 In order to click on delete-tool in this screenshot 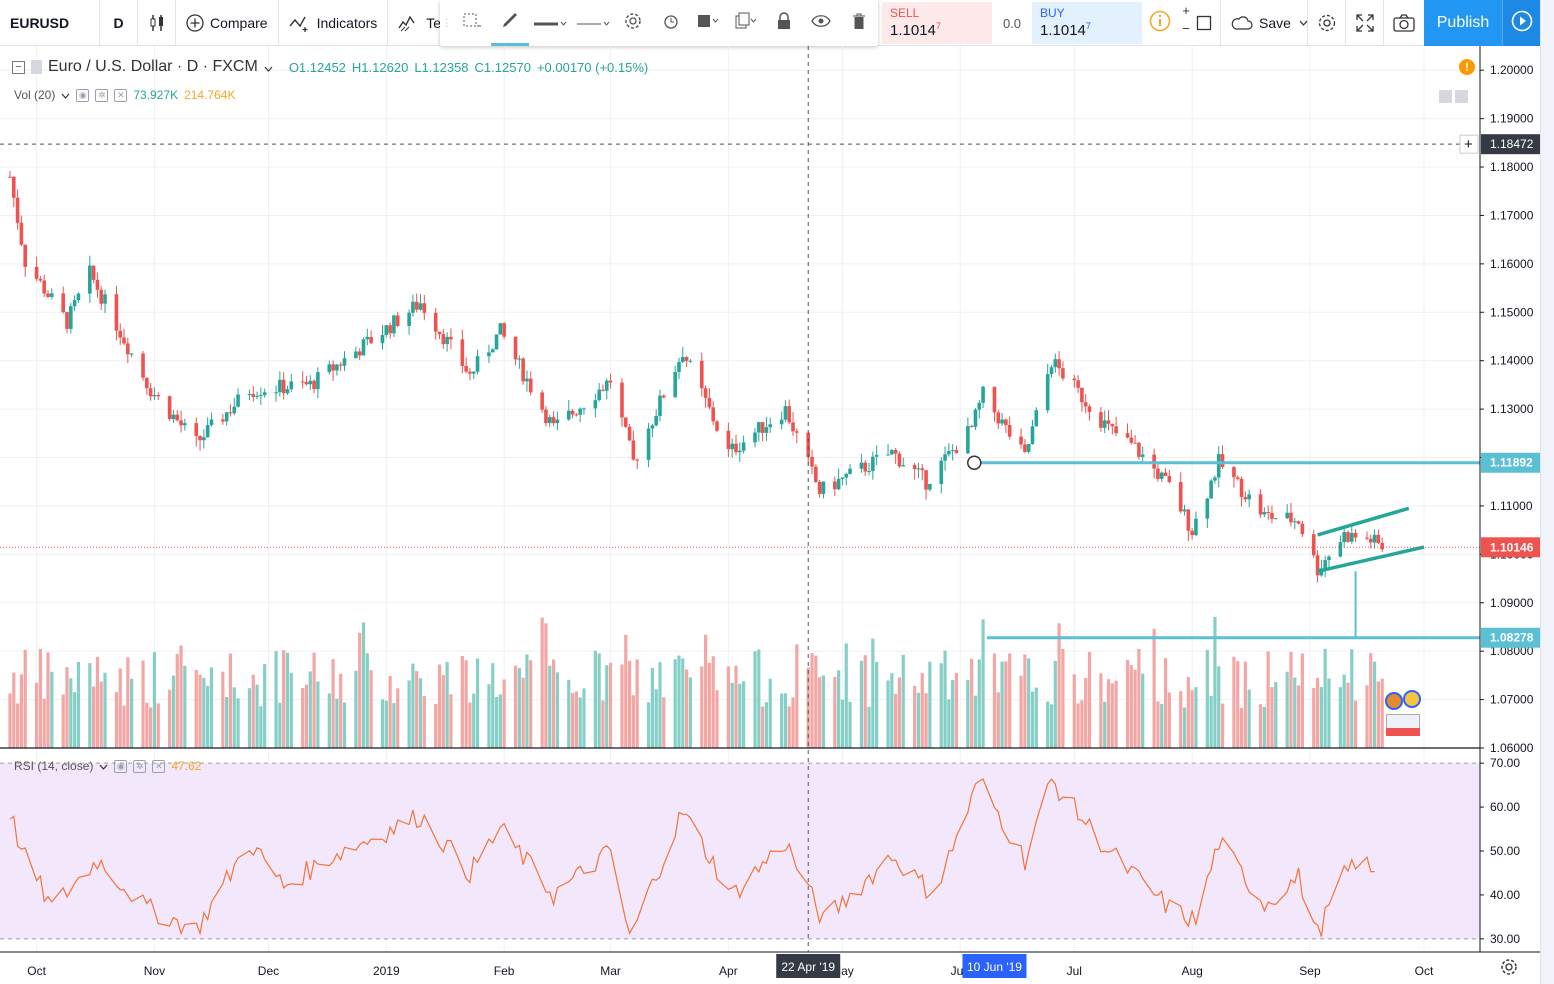, I will do `click(859, 23)`.